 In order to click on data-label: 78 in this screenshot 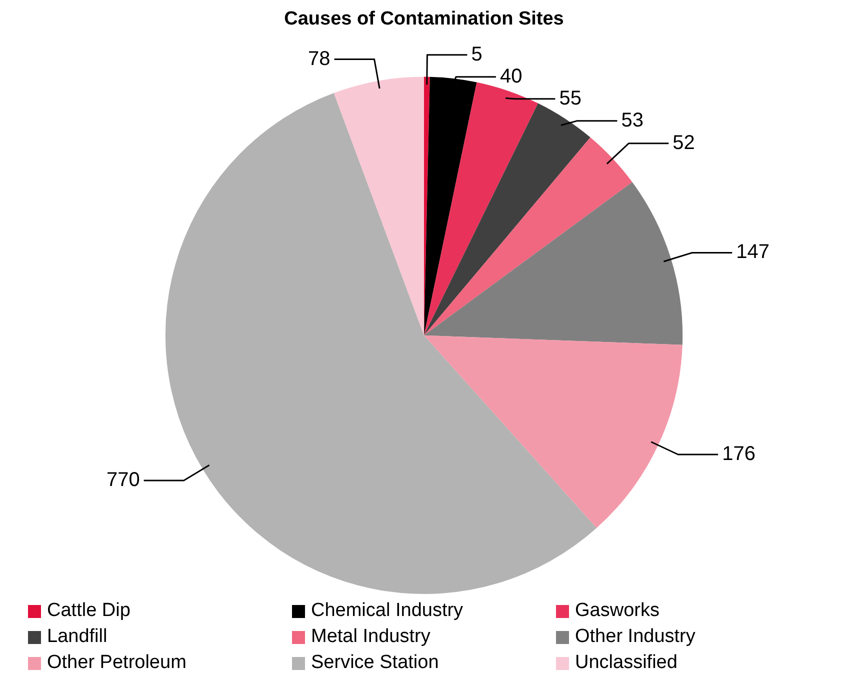, I will do `click(319, 59)`.